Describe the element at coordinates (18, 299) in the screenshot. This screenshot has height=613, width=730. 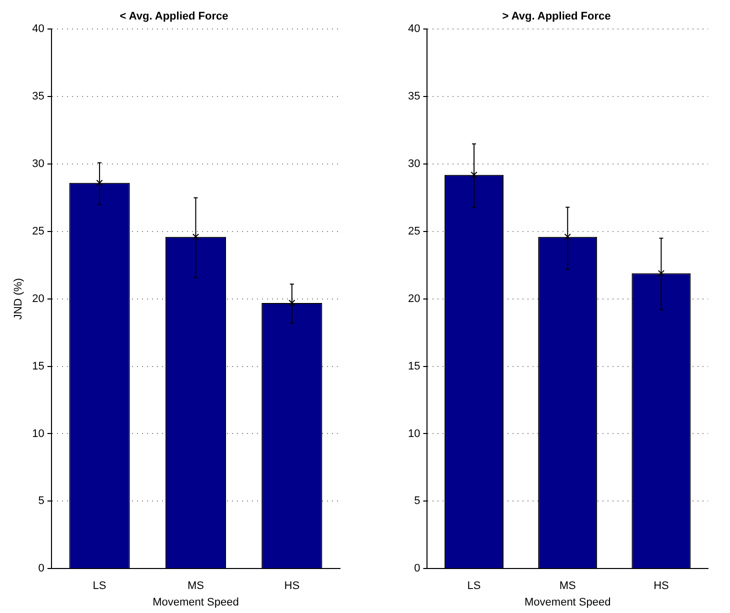
I see `y-axis-title: JND (%)` at that location.